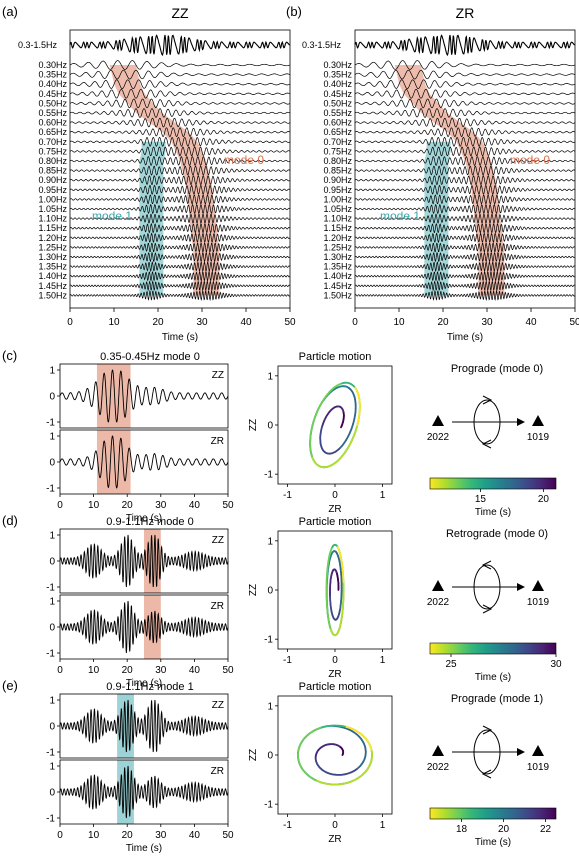 The image size is (579, 863). I want to click on frequency-label: 0.40Hz, so click(337, 84).